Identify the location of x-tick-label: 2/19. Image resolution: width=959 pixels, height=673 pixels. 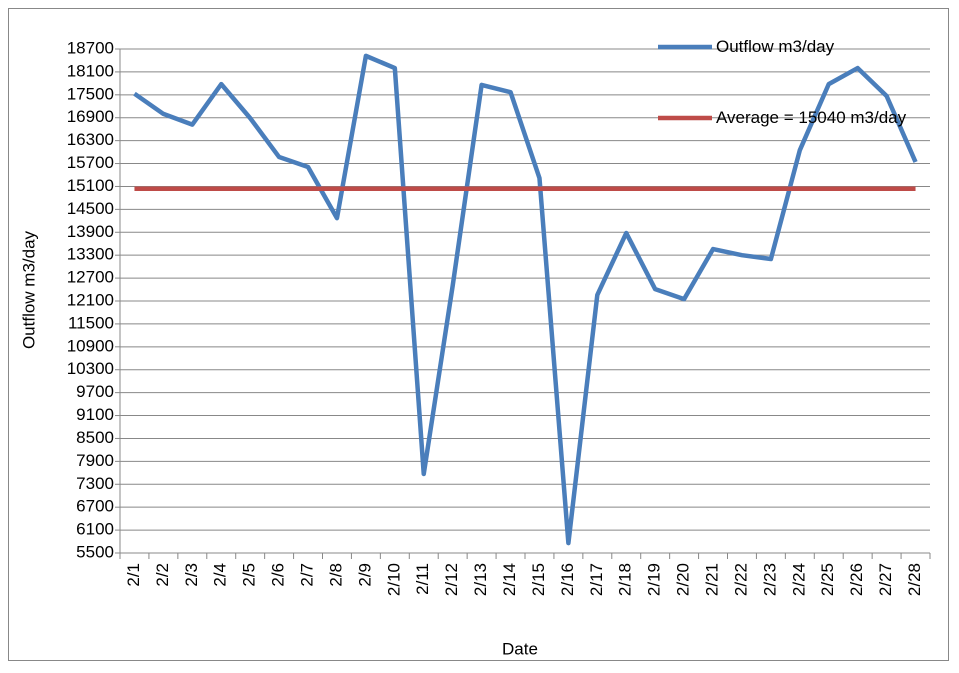
(654, 579).